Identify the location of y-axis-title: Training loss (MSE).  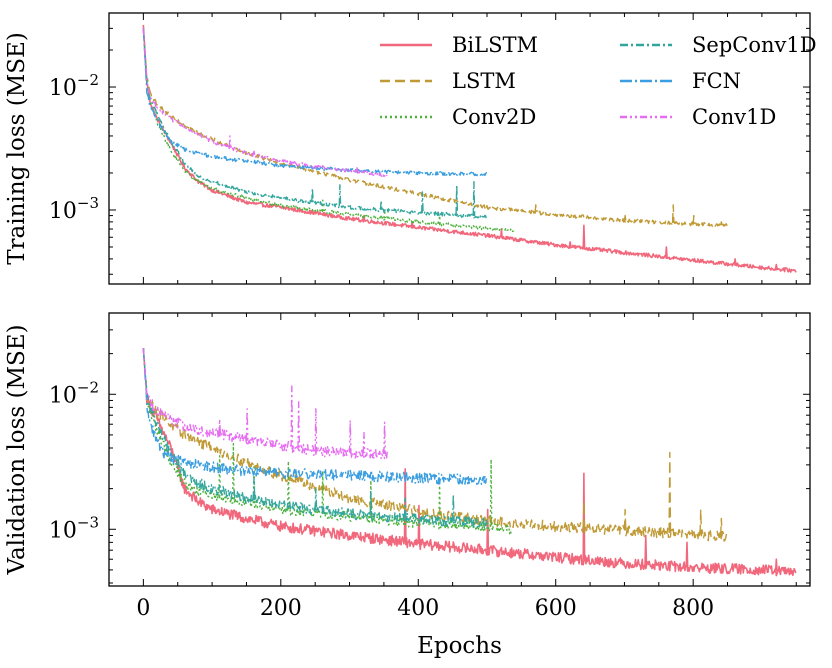
(17, 148).